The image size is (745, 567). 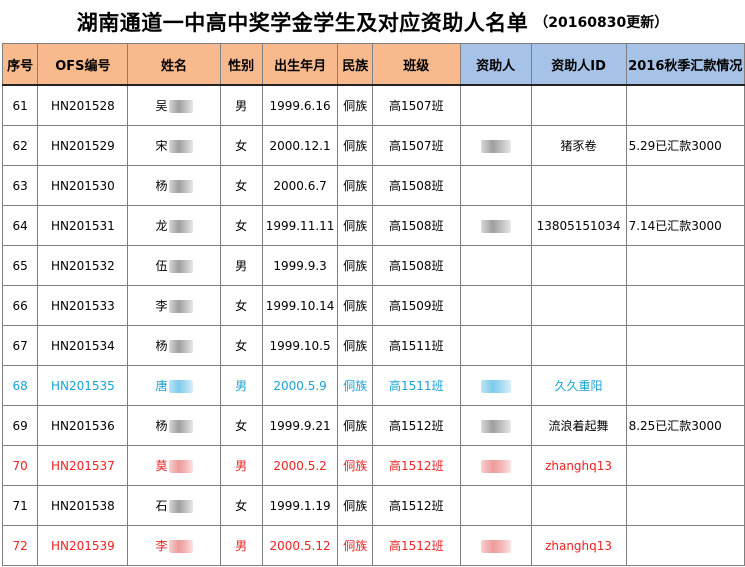 What do you see at coordinates (20, 305) in the screenshot?
I see `cell-serial-number: 66` at bounding box center [20, 305].